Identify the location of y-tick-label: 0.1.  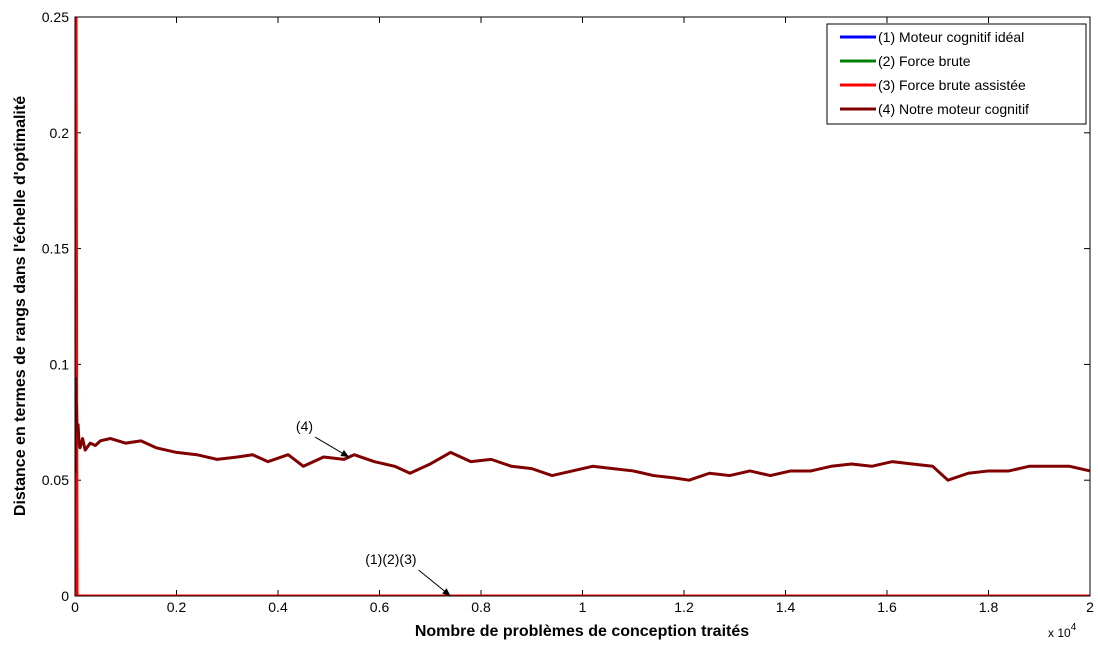
(60, 364).